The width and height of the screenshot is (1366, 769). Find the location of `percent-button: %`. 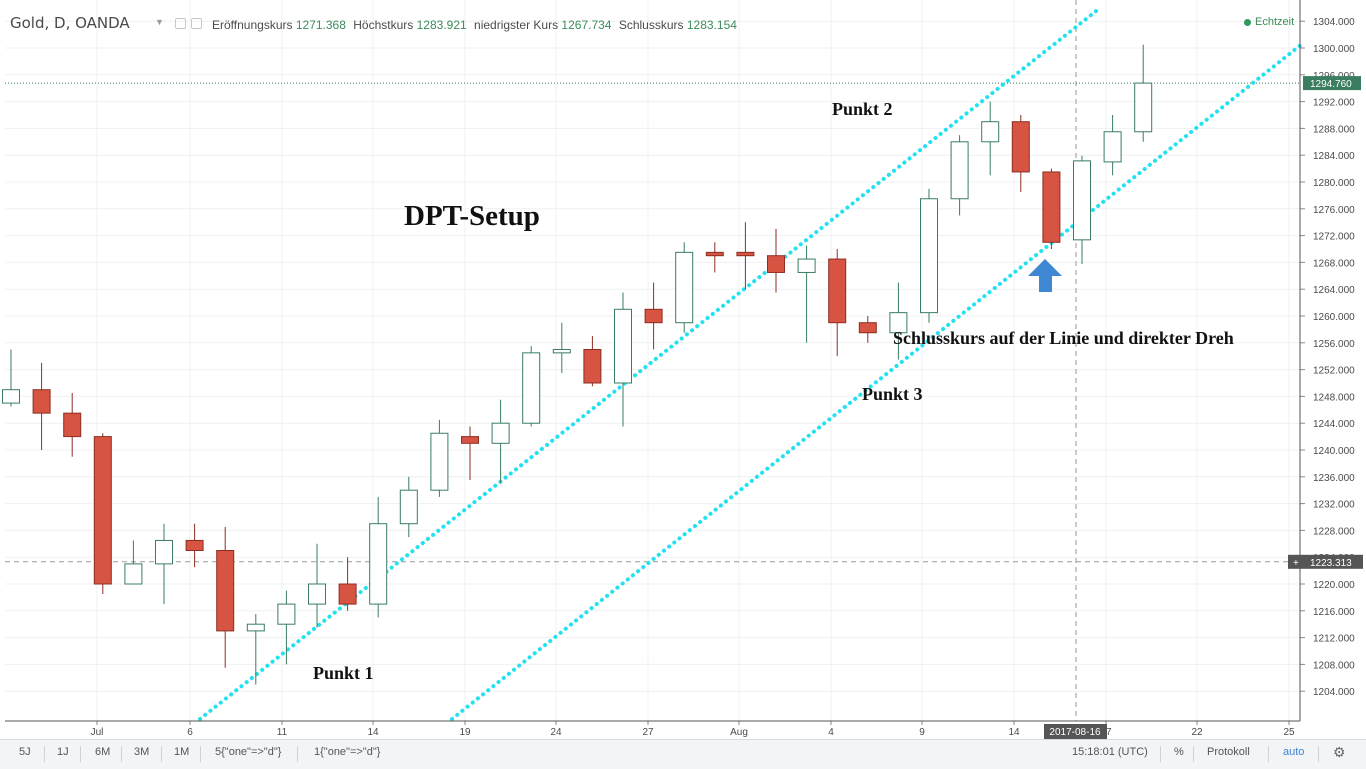

percent-button: % is located at coordinates (1179, 752).